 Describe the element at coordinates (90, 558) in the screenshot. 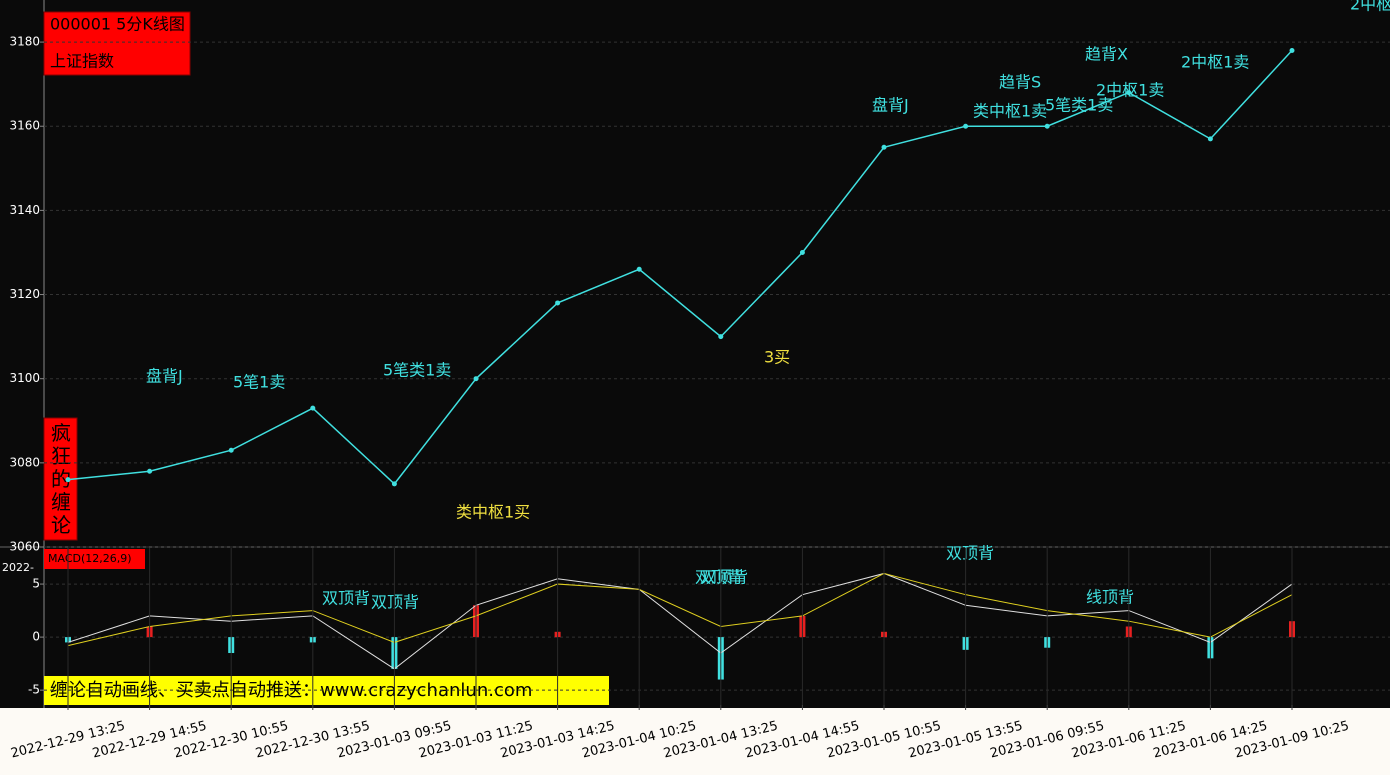

I see `macd-title: MACD(12,26,9)` at that location.